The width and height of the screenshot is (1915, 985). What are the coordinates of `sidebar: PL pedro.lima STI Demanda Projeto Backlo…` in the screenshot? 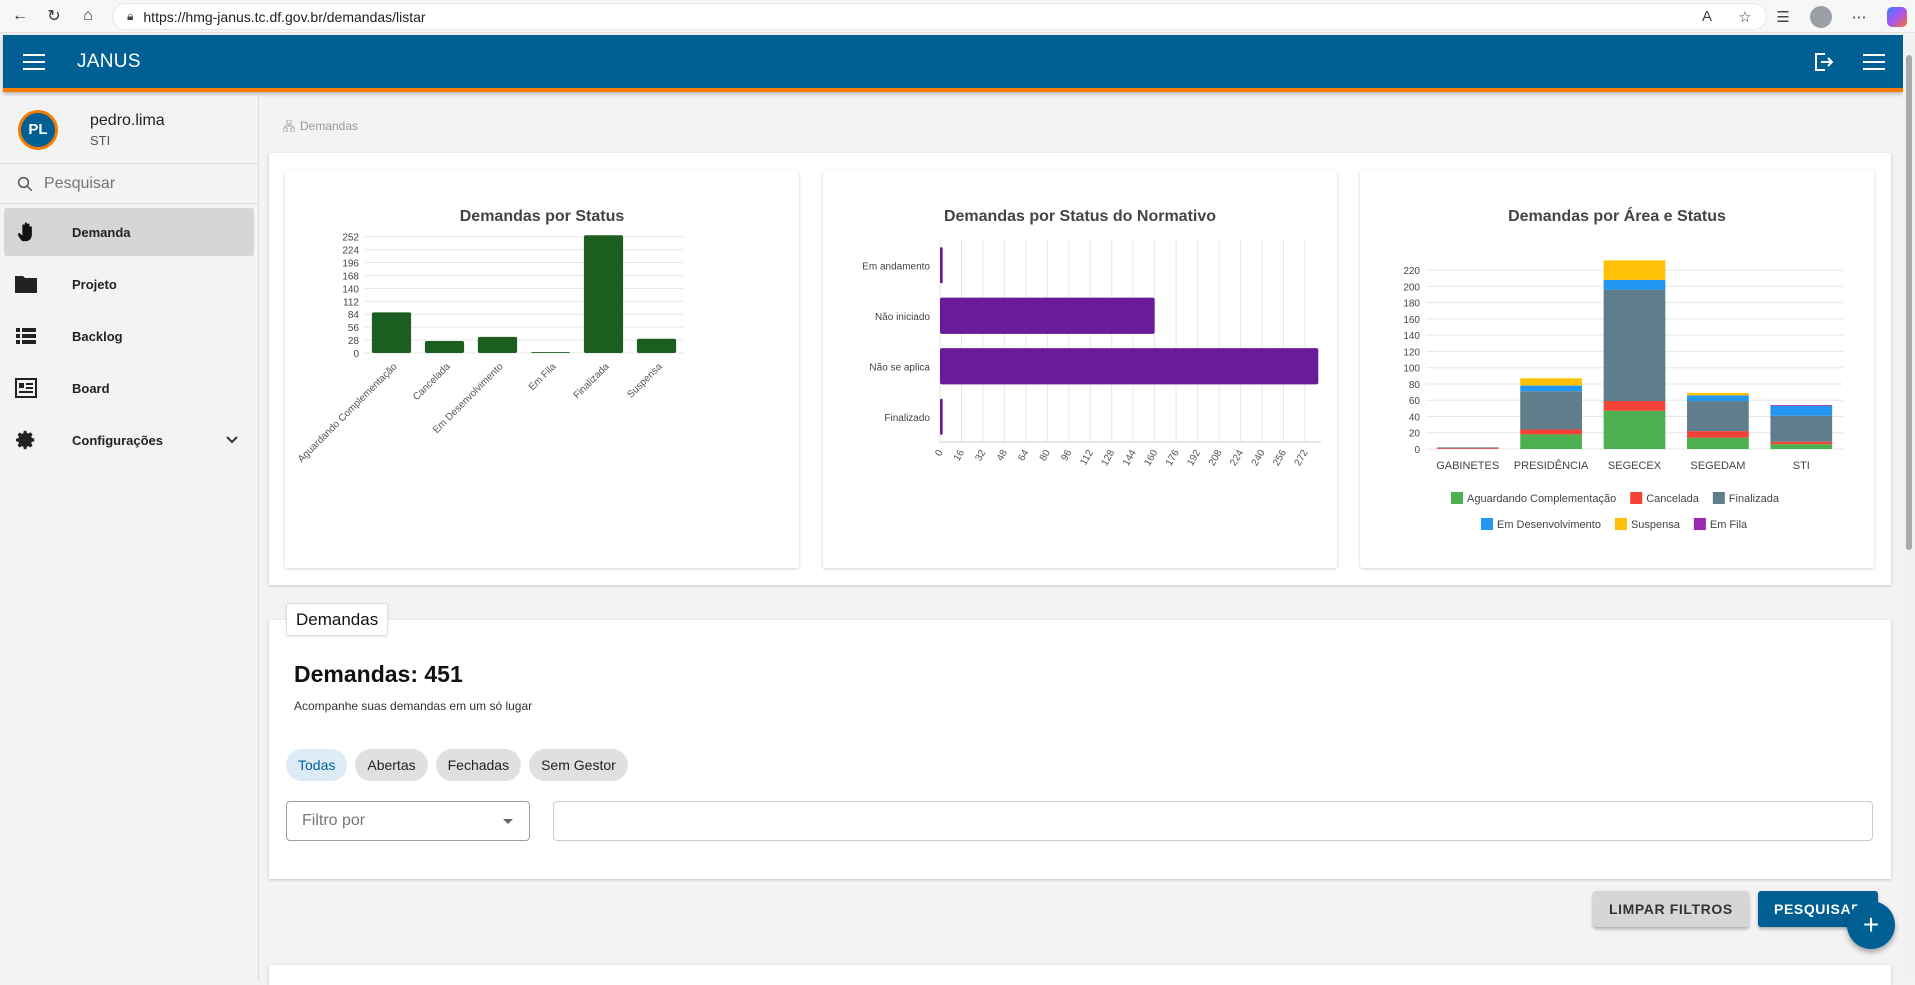 It's located at (129, 538).